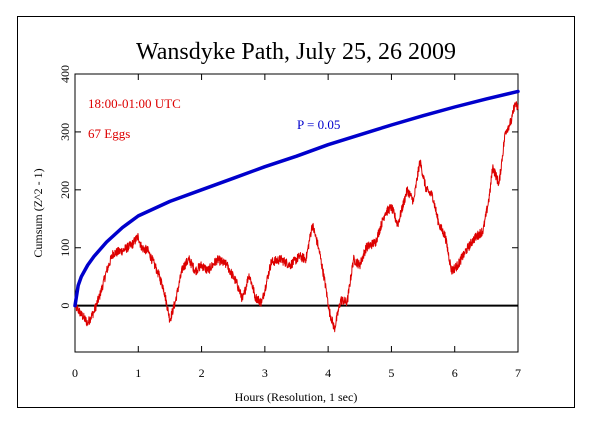 The image size is (596, 427). I want to click on y-axis-label: Cumsum (Z^2 - 1), so click(38, 212).